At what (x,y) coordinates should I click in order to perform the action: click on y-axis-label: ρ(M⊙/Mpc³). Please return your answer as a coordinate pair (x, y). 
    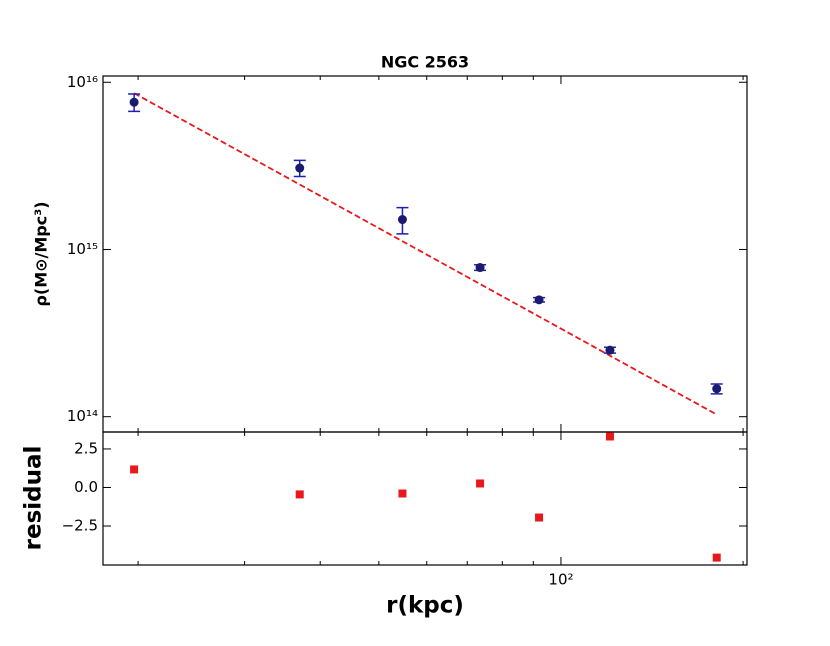
    Looking at the image, I should click on (41, 253).